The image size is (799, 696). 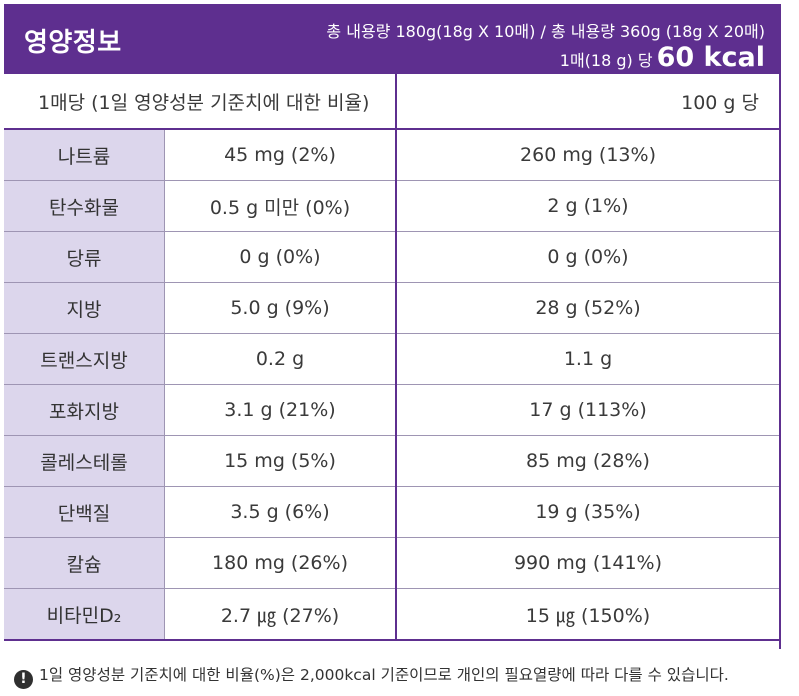 What do you see at coordinates (606, 60) in the screenshot?
I see `per-serving-label: 1매(18 g) 당` at bounding box center [606, 60].